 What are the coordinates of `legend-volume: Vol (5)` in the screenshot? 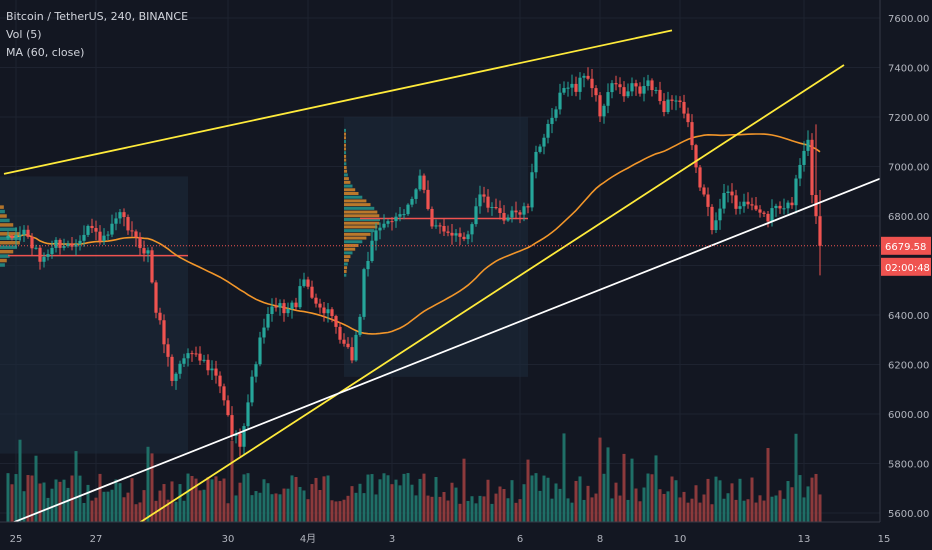 It's located at (24, 34).